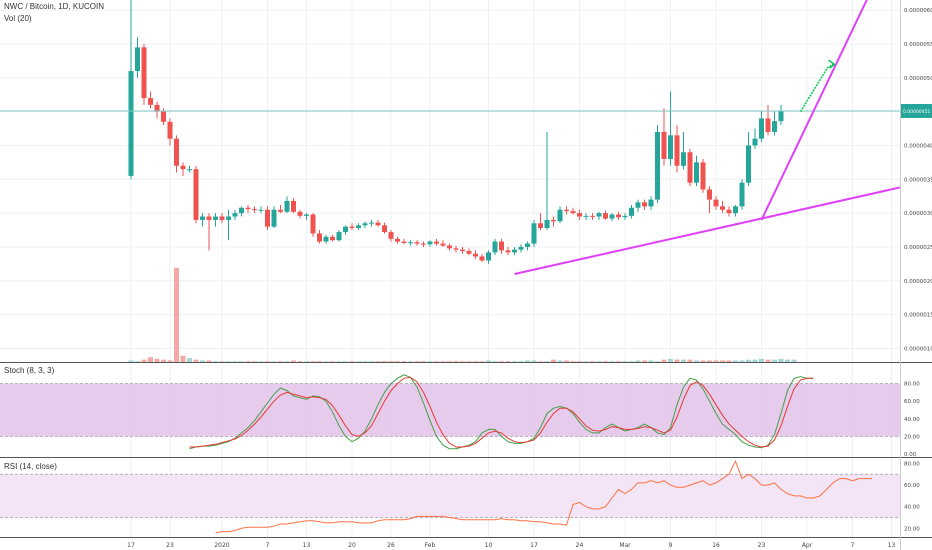 This screenshot has width=932, height=550. I want to click on rsi-tick-label: 20.00, so click(912, 529).